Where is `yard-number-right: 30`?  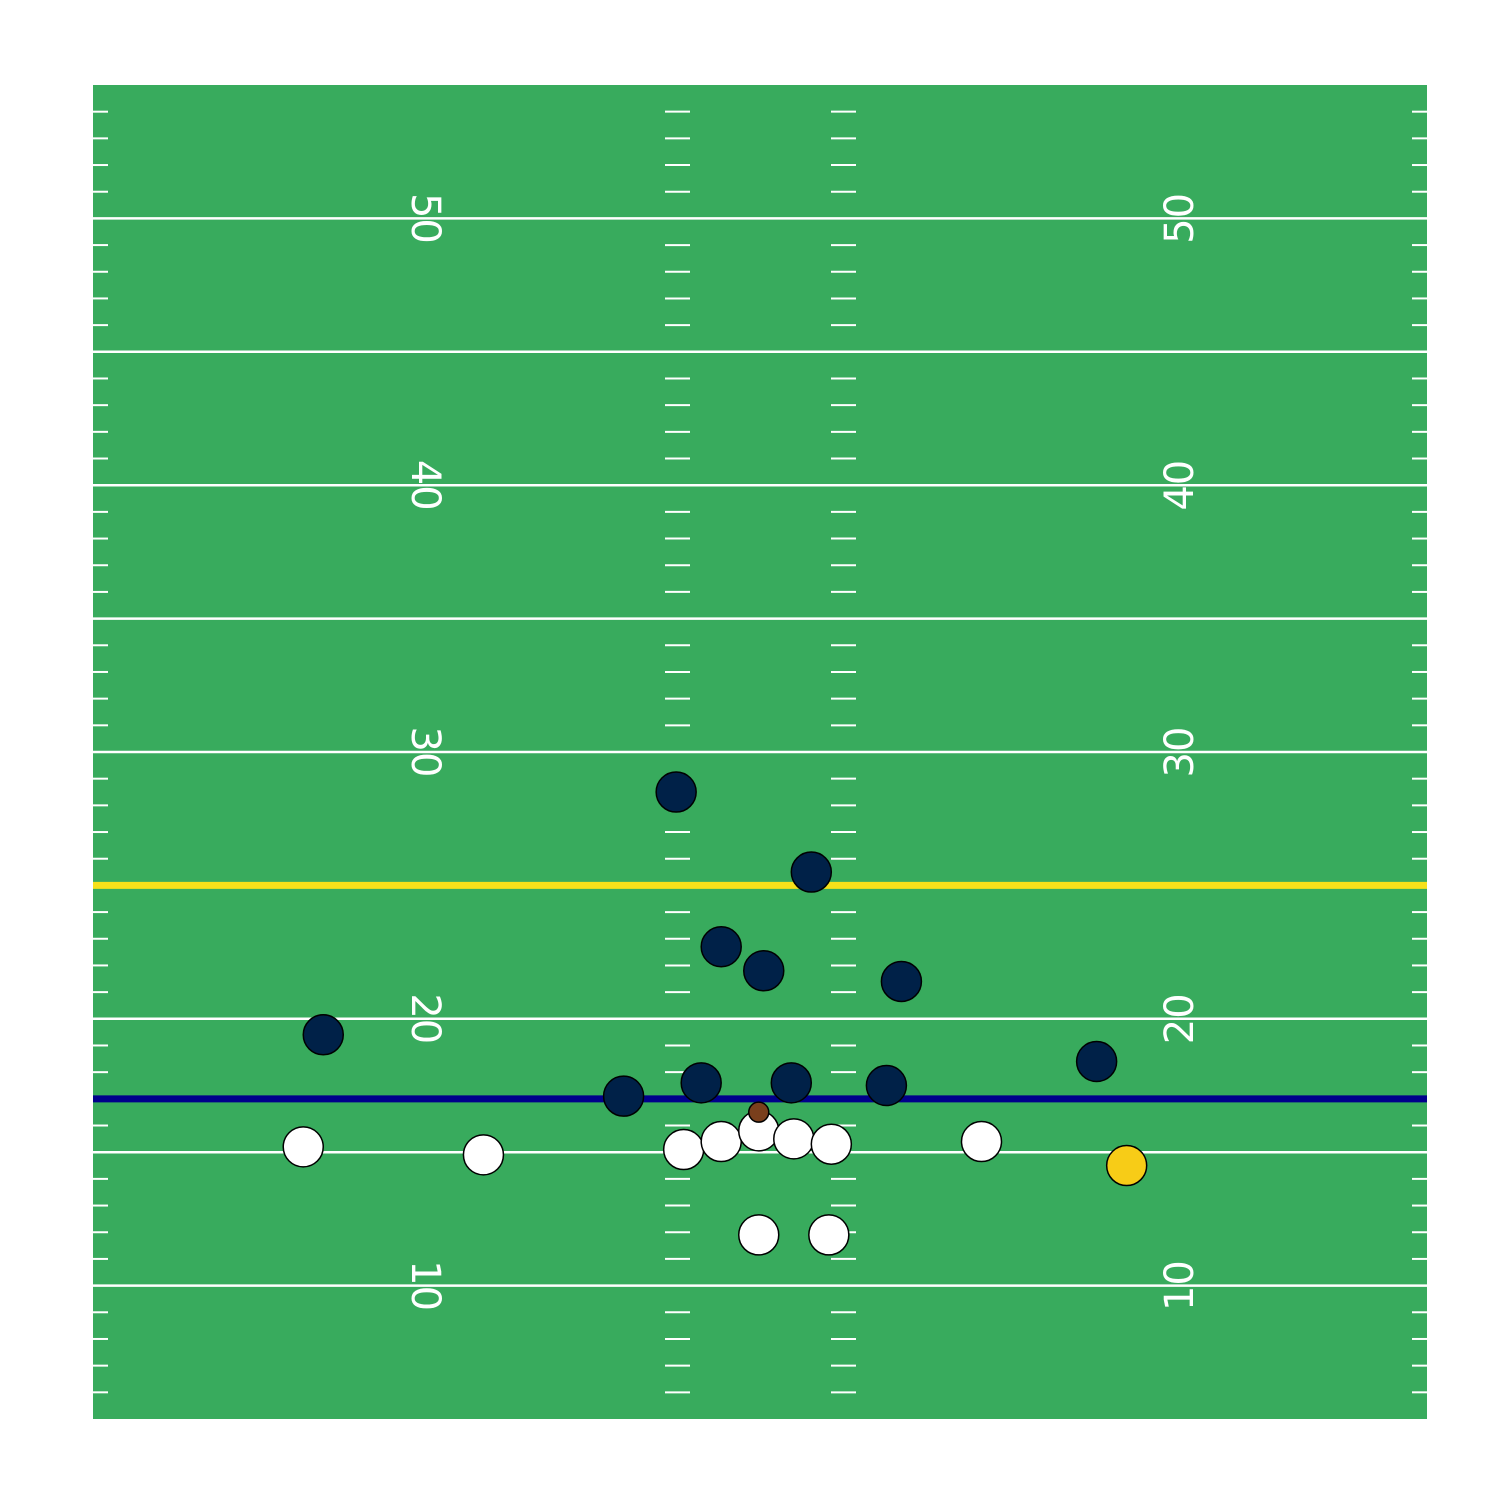 yard-number-right: 30 is located at coordinates (1180, 752).